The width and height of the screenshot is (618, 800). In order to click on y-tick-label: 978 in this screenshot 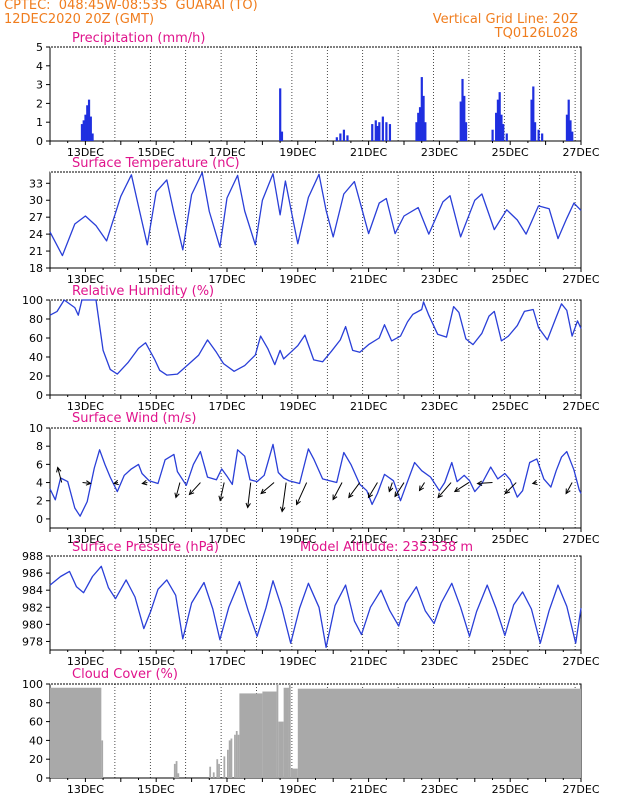, I will do `click(32, 641)`.